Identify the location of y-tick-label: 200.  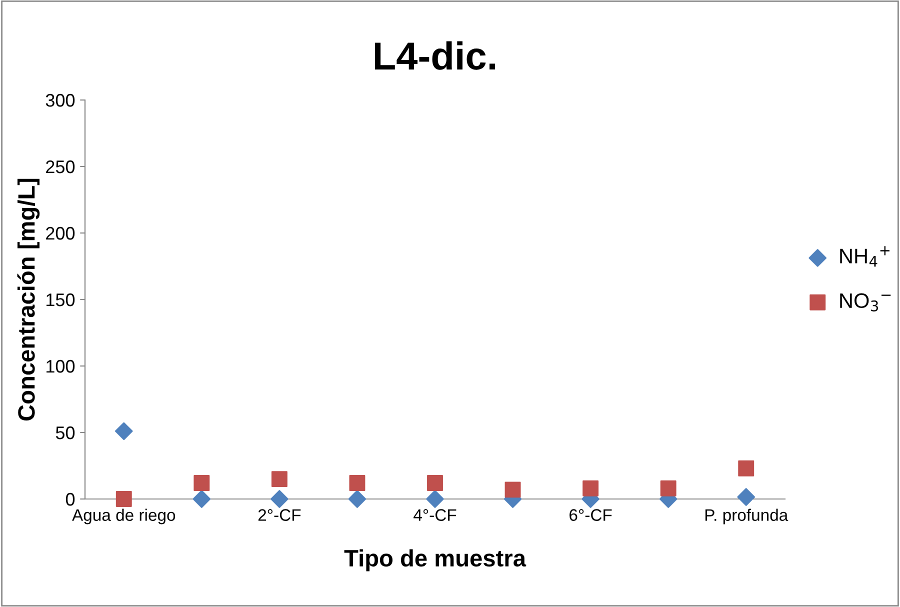
(60, 233).